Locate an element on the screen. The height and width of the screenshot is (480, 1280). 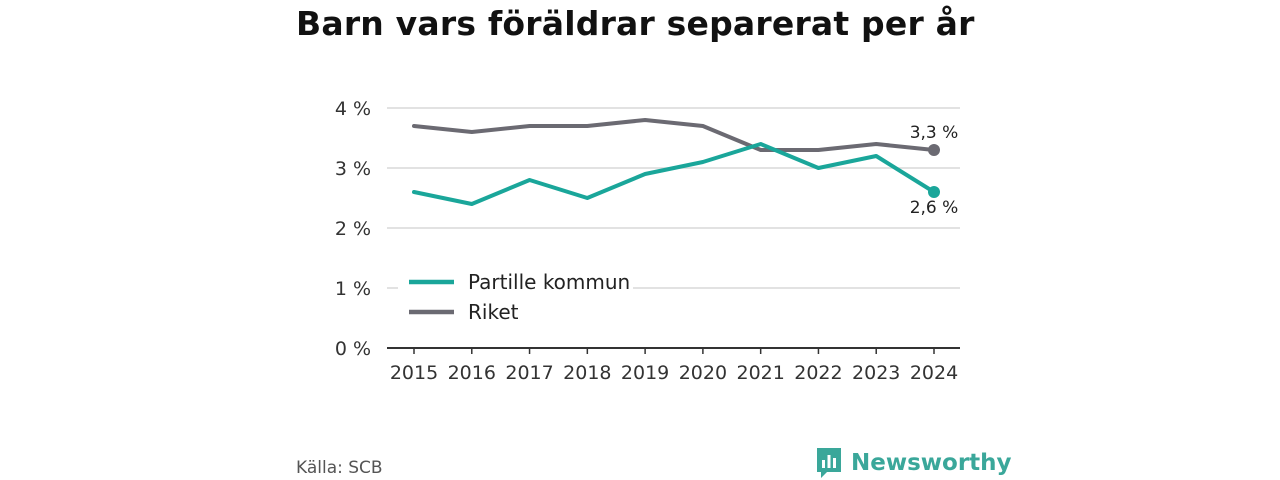
x-tick-label: 2020 is located at coordinates (703, 373).